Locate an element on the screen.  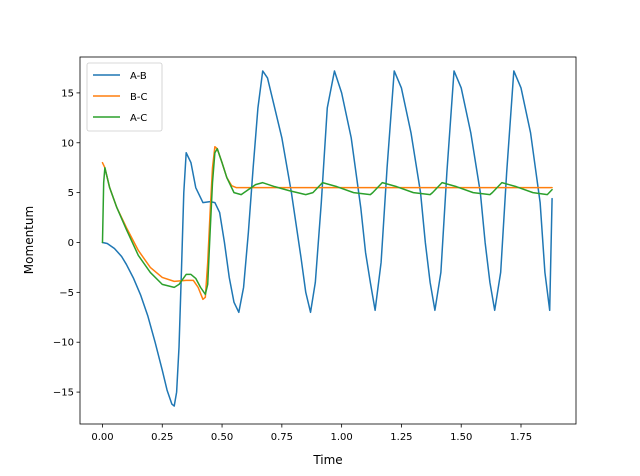
x-tick-label: 0.00 is located at coordinates (102, 437).